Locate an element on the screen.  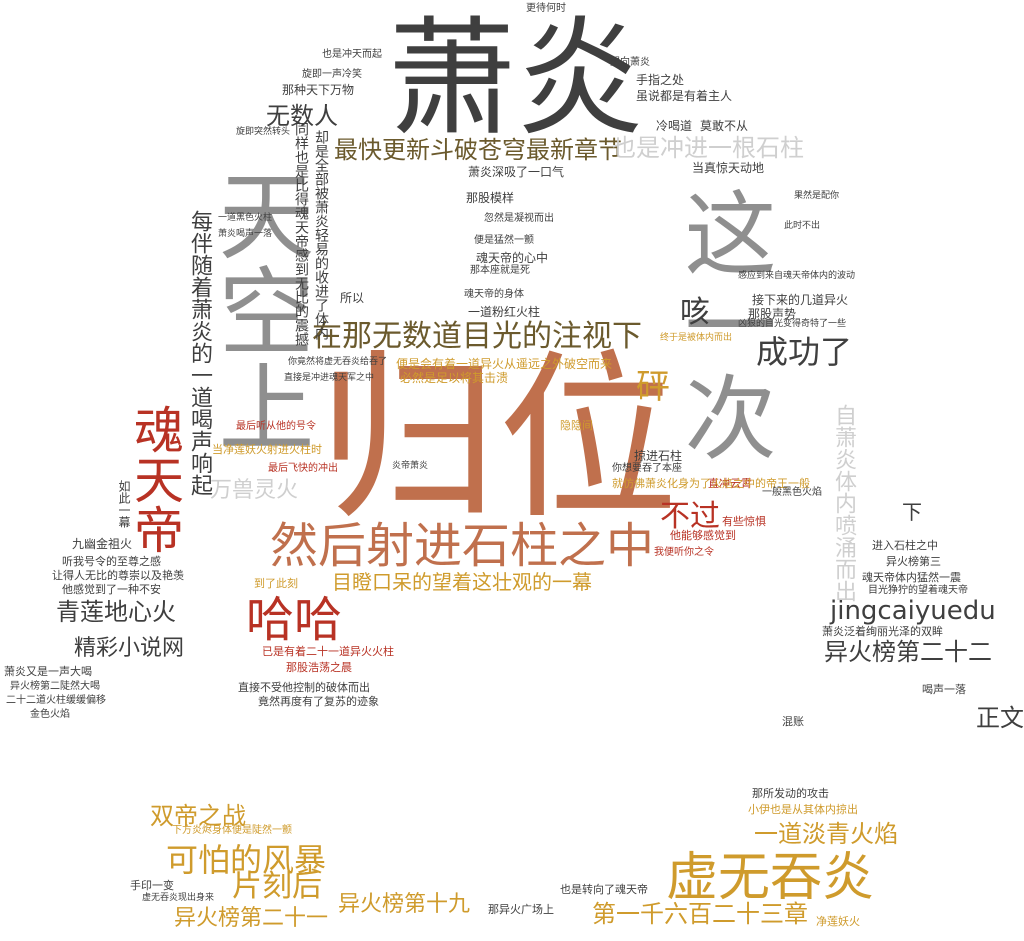
word: 萧炎深吸了一口气 is located at coordinates (516, 172).